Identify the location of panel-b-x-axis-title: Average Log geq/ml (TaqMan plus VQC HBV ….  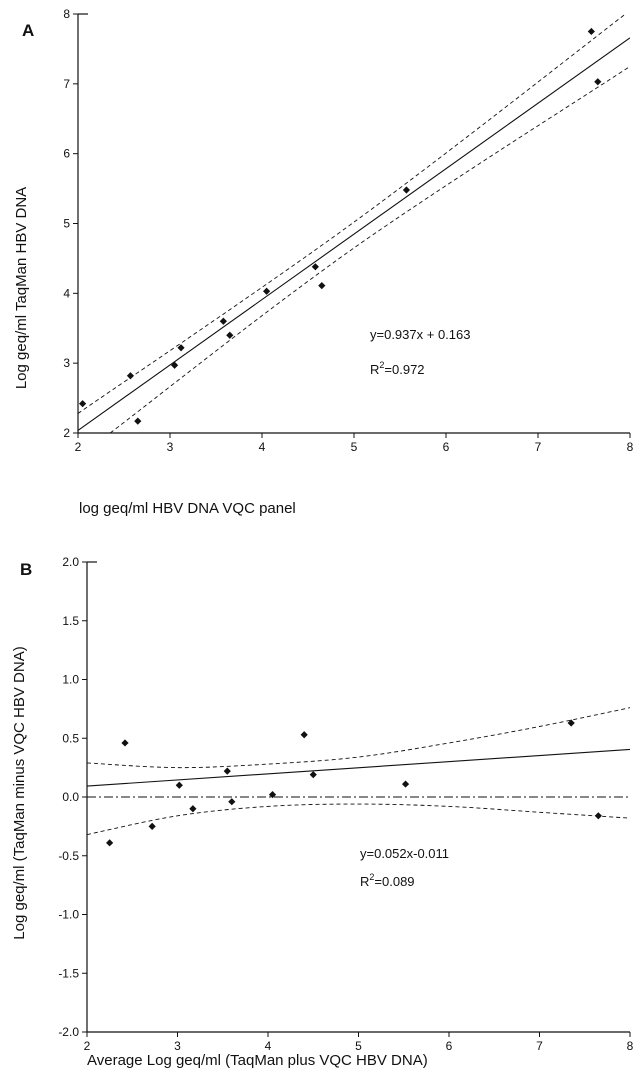
(257, 1060).